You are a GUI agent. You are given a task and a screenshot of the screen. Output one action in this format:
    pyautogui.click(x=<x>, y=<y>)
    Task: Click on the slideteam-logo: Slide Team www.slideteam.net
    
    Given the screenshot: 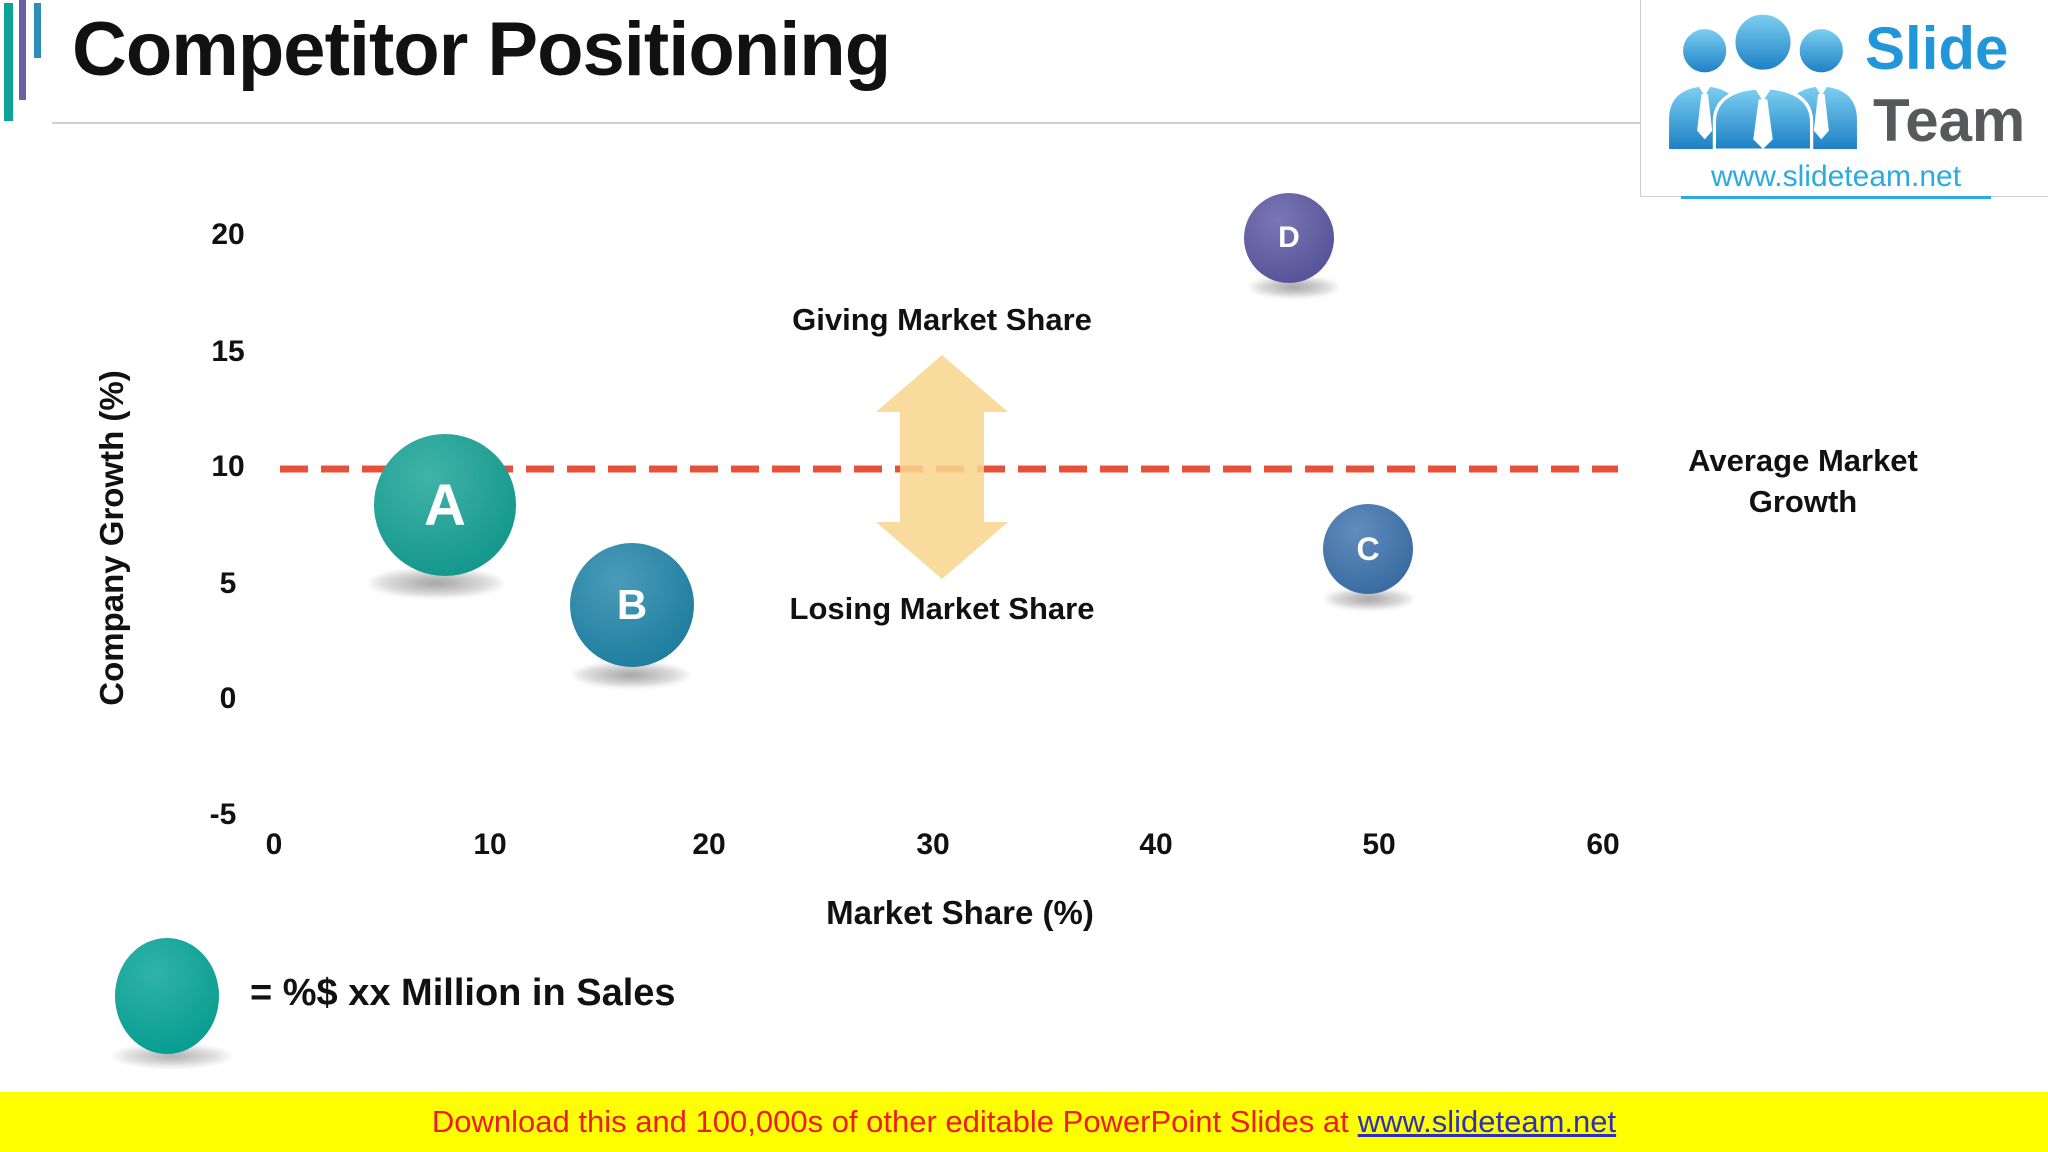 What is the action you would take?
    pyautogui.click(x=1844, y=99)
    